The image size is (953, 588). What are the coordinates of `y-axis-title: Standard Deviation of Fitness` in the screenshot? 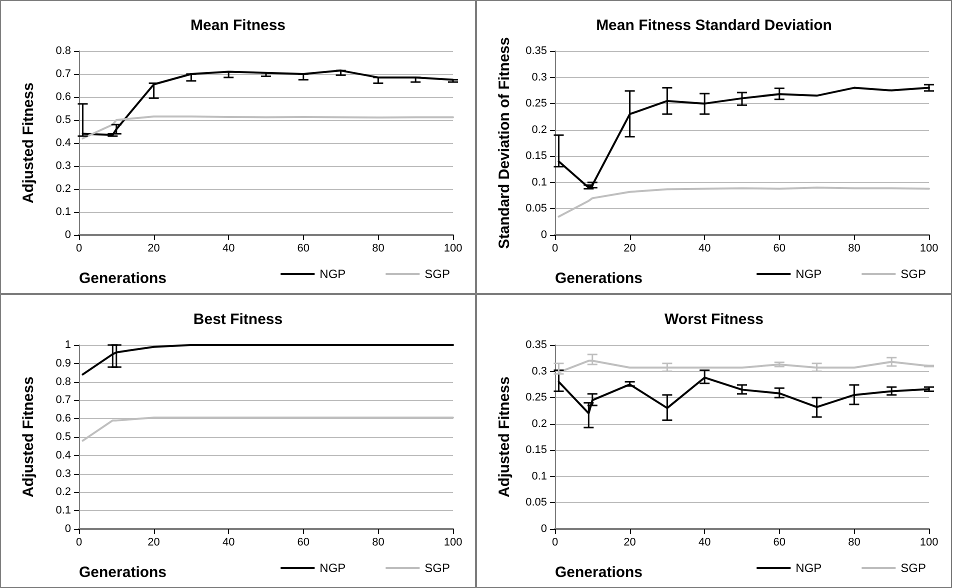 It's located at (504, 143).